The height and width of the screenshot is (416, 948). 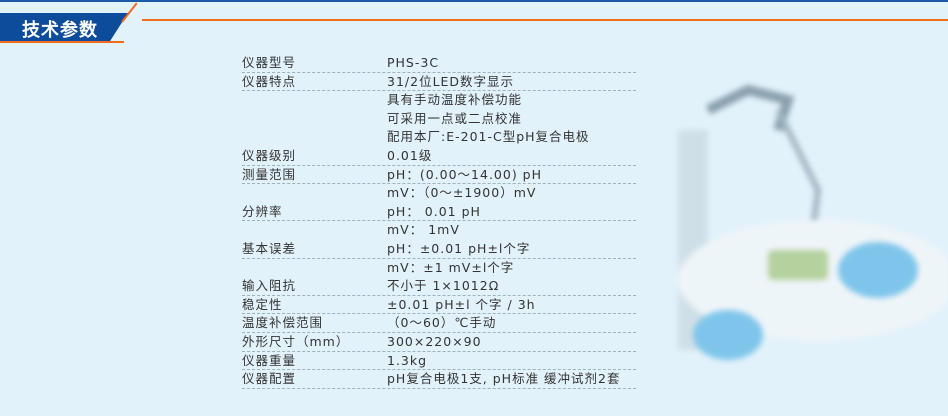 What do you see at coordinates (434, 211) in the screenshot?
I see `spec-value: pH： 0.01 pH` at bounding box center [434, 211].